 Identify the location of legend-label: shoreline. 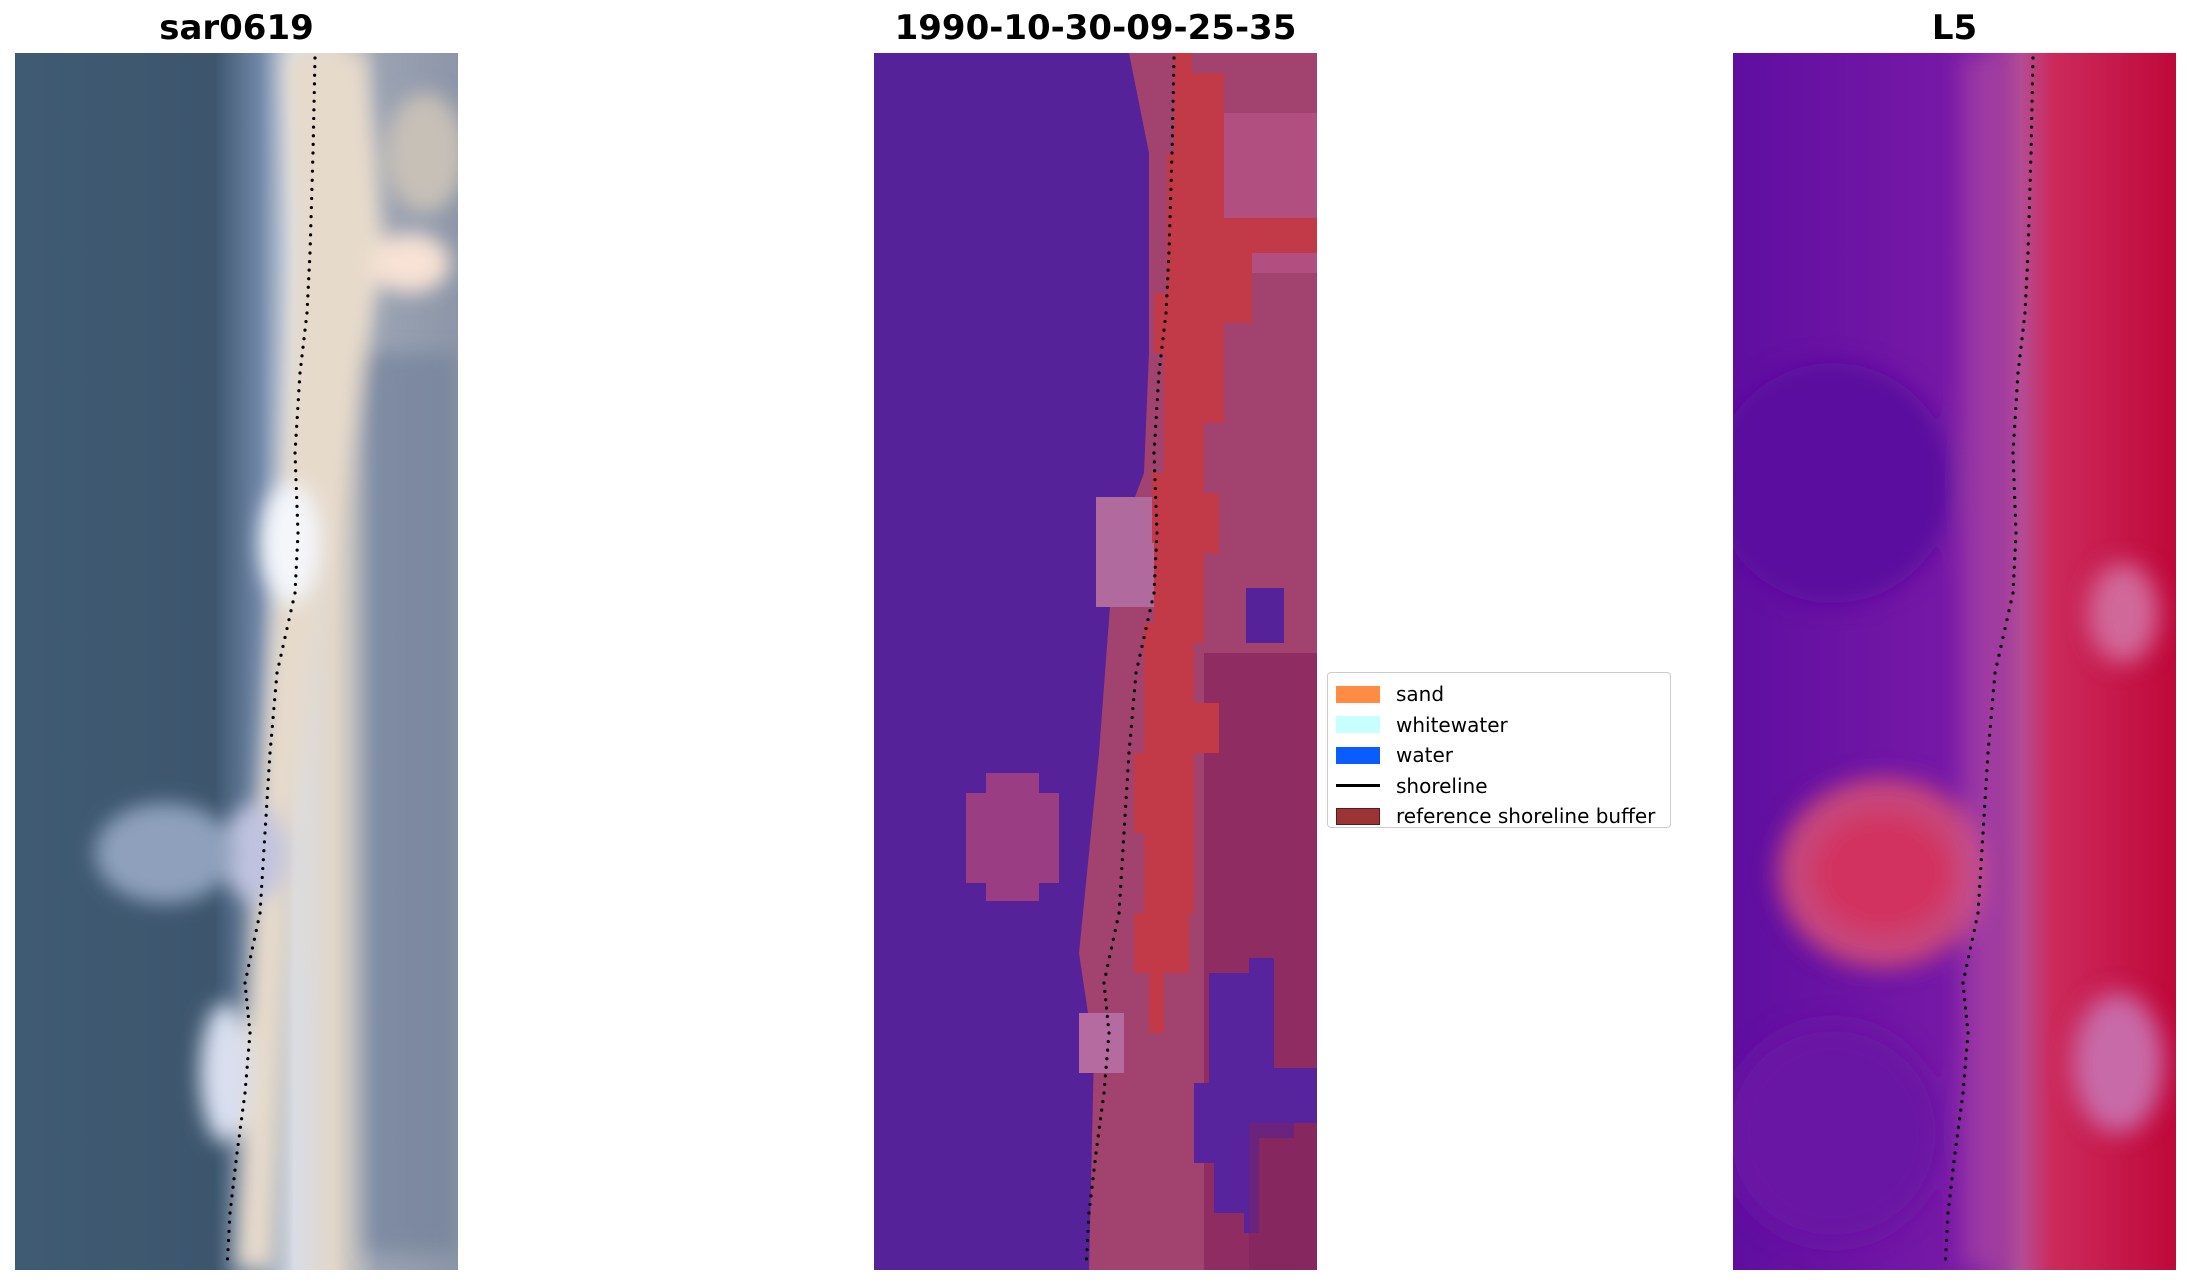
(1442, 785).